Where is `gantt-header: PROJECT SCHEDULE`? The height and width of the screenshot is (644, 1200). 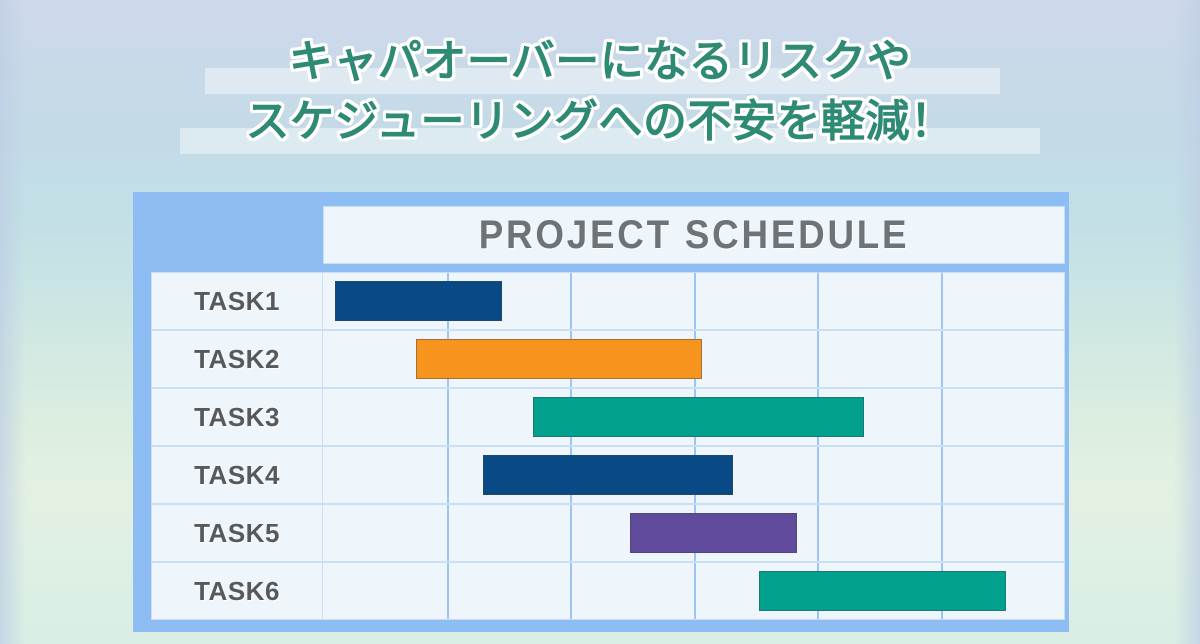 gantt-header: PROJECT SCHEDULE is located at coordinates (694, 235).